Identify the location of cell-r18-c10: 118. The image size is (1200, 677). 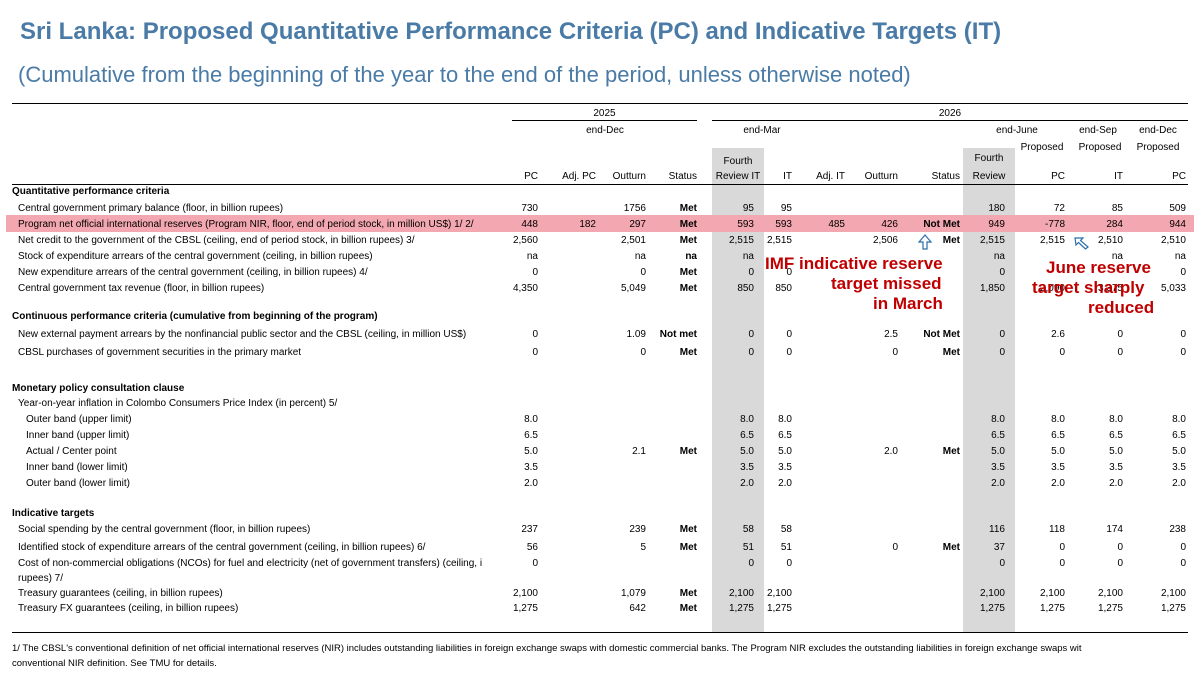
(1057, 529).